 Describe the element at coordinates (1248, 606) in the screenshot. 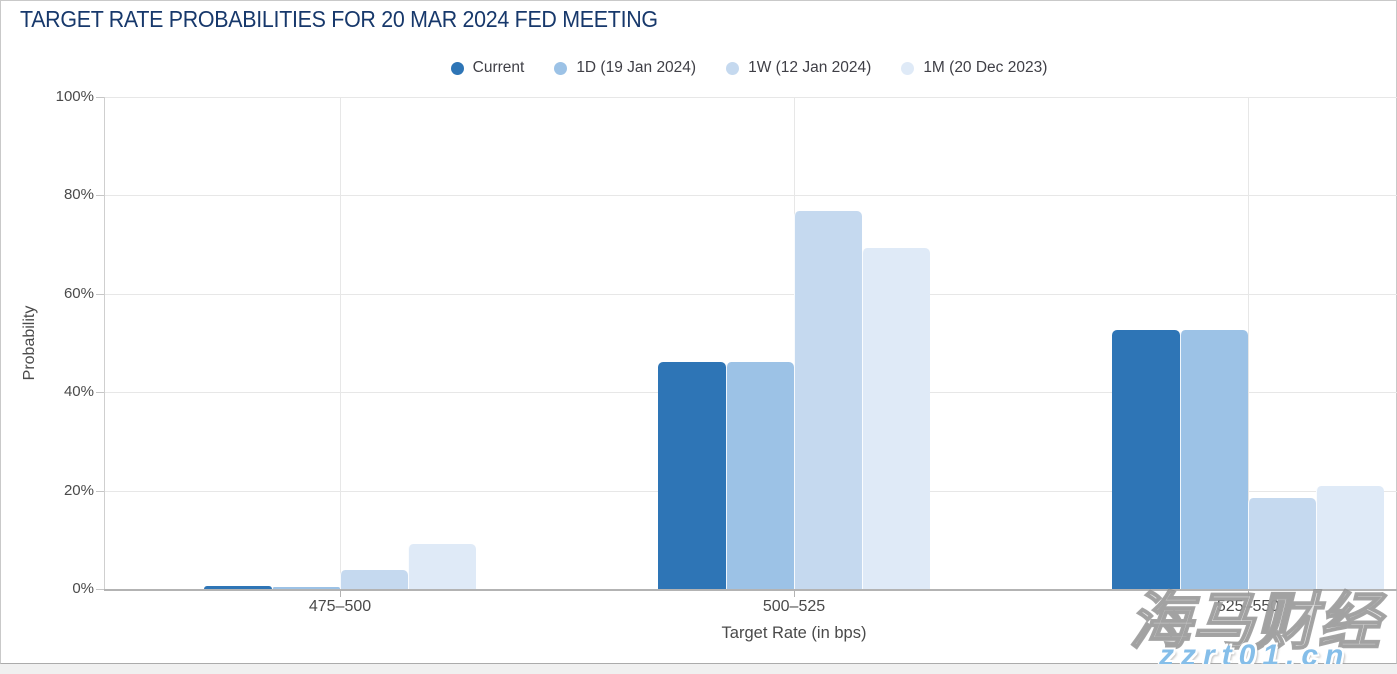

I see `x-tick-label: 525–550` at that location.